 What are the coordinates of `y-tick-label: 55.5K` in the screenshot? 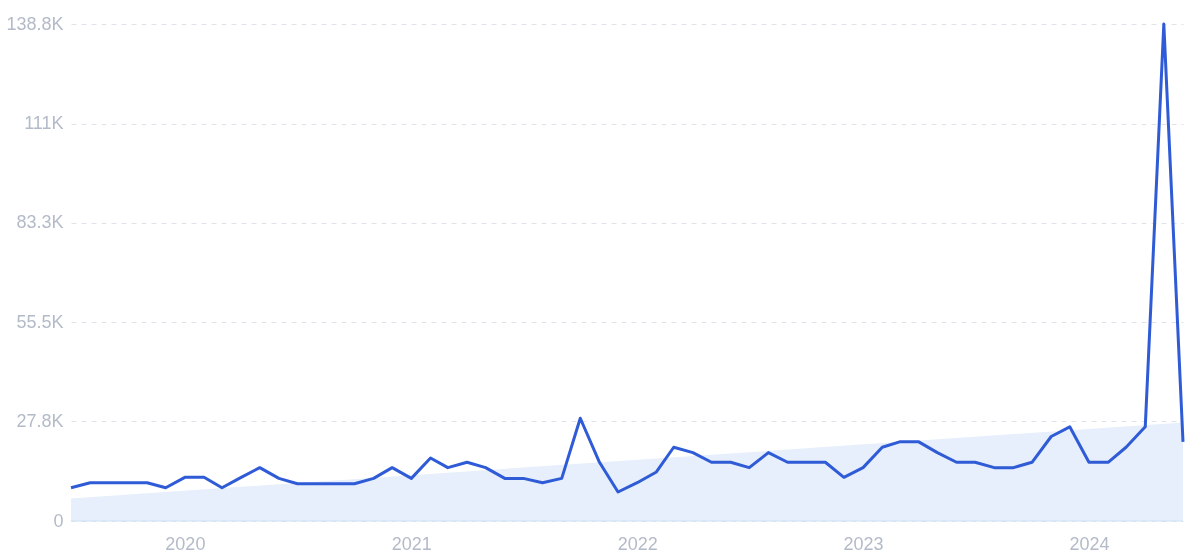 It's located at (40, 321).